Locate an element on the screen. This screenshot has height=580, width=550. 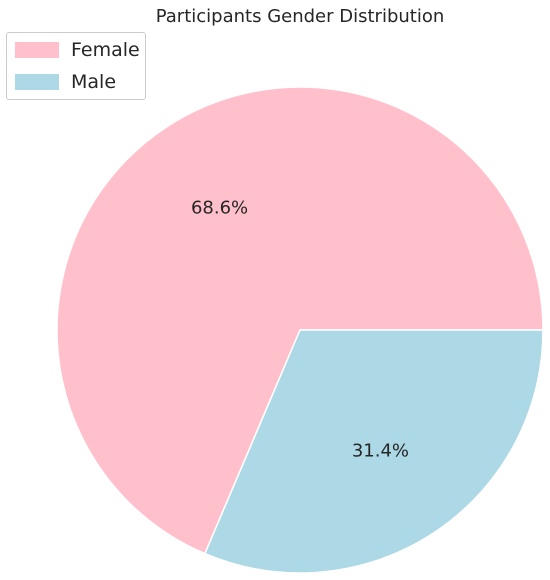
pie-label-male: 31.4% is located at coordinates (380, 451).